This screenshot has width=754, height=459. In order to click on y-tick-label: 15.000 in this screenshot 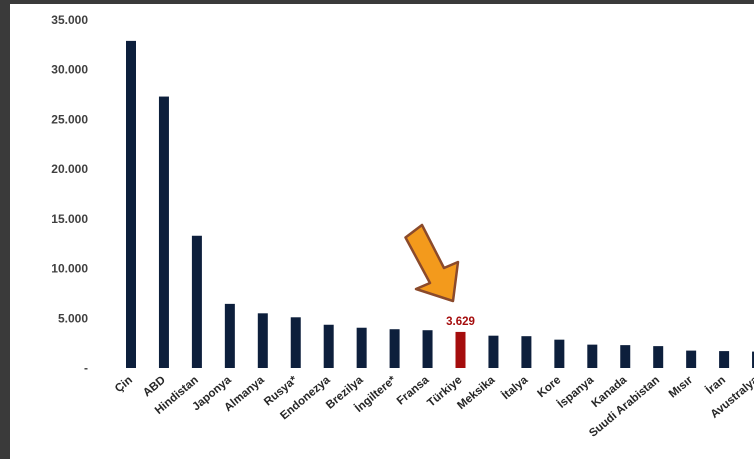, I will do `click(69, 219)`.